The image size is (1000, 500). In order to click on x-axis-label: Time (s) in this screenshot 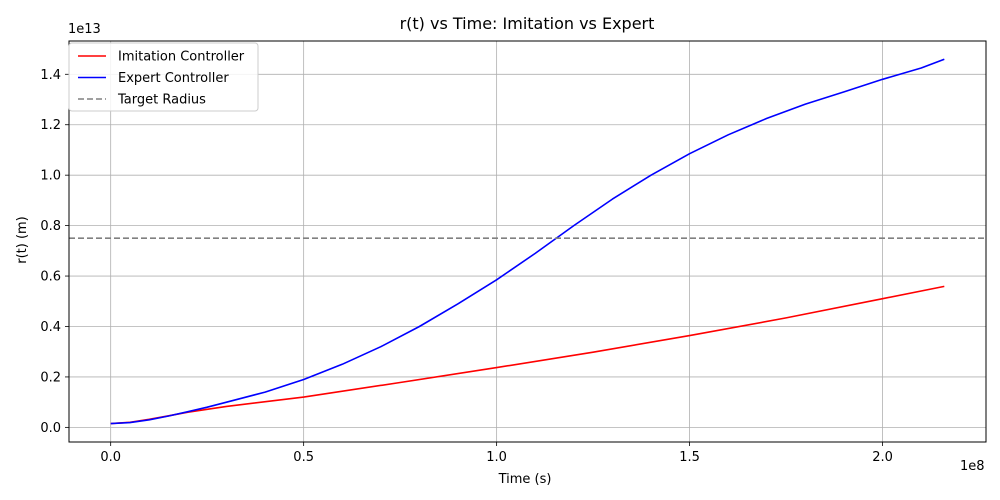, I will do `click(525, 479)`.